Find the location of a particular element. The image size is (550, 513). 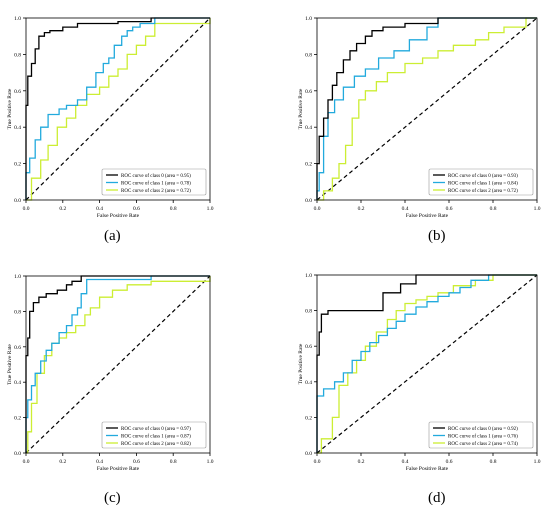

legend-label-class-1: ROC curve of class 1 (area = 0.78) is located at coordinates (156, 183).